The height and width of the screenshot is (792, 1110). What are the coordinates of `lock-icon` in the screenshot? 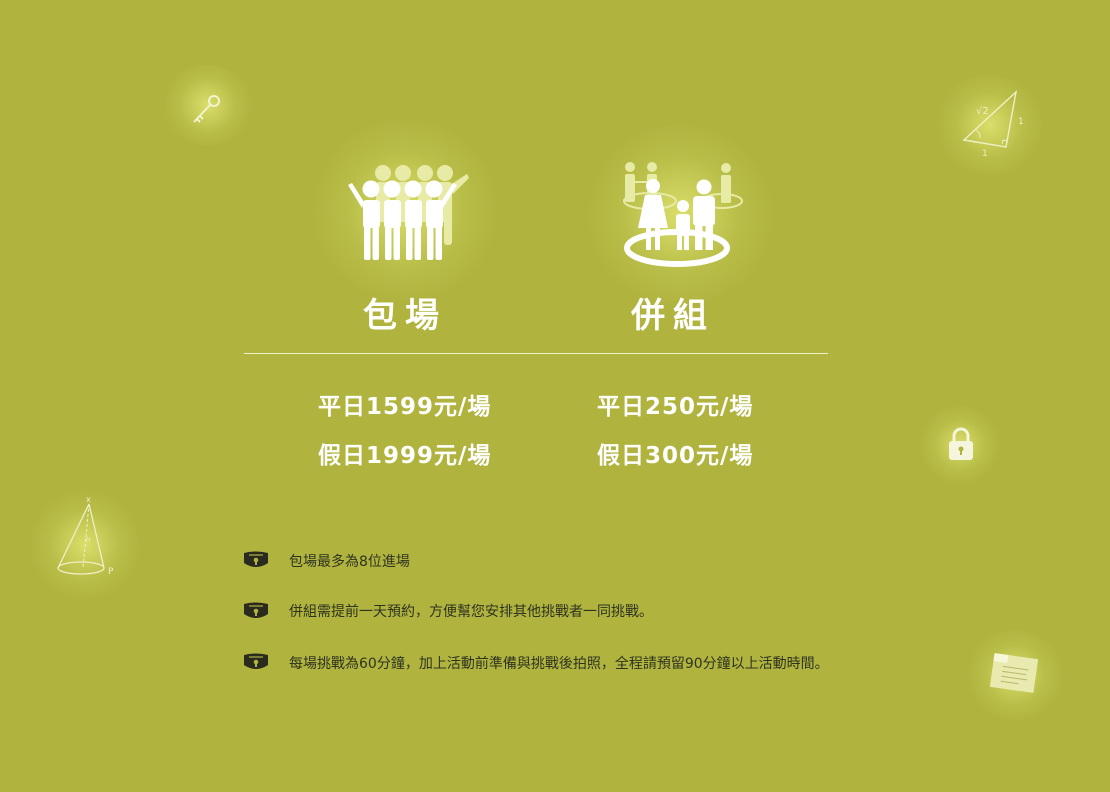 It's located at (961, 443).